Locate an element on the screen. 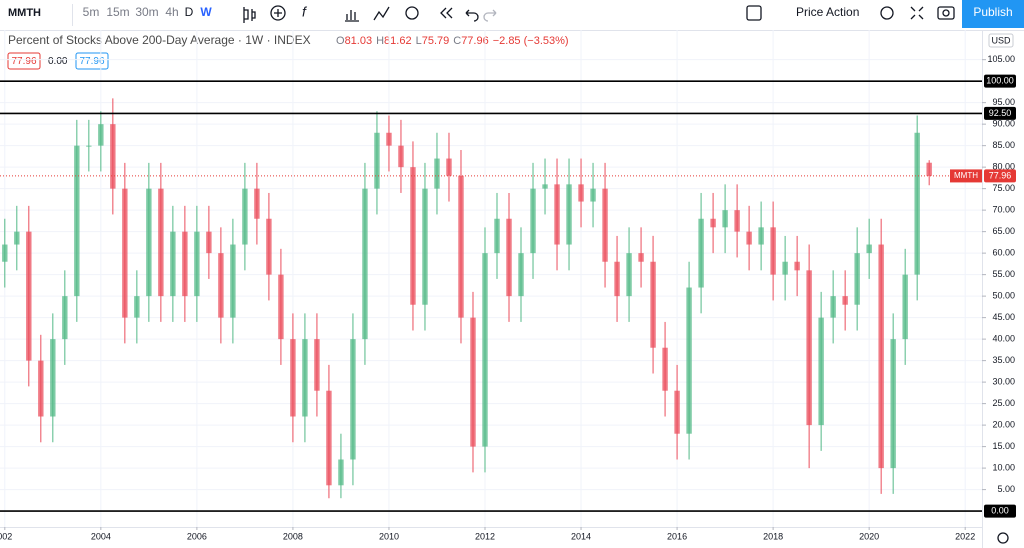 This screenshot has width=1024, height=548. last-price-box is located at coordinates (1000, 176).